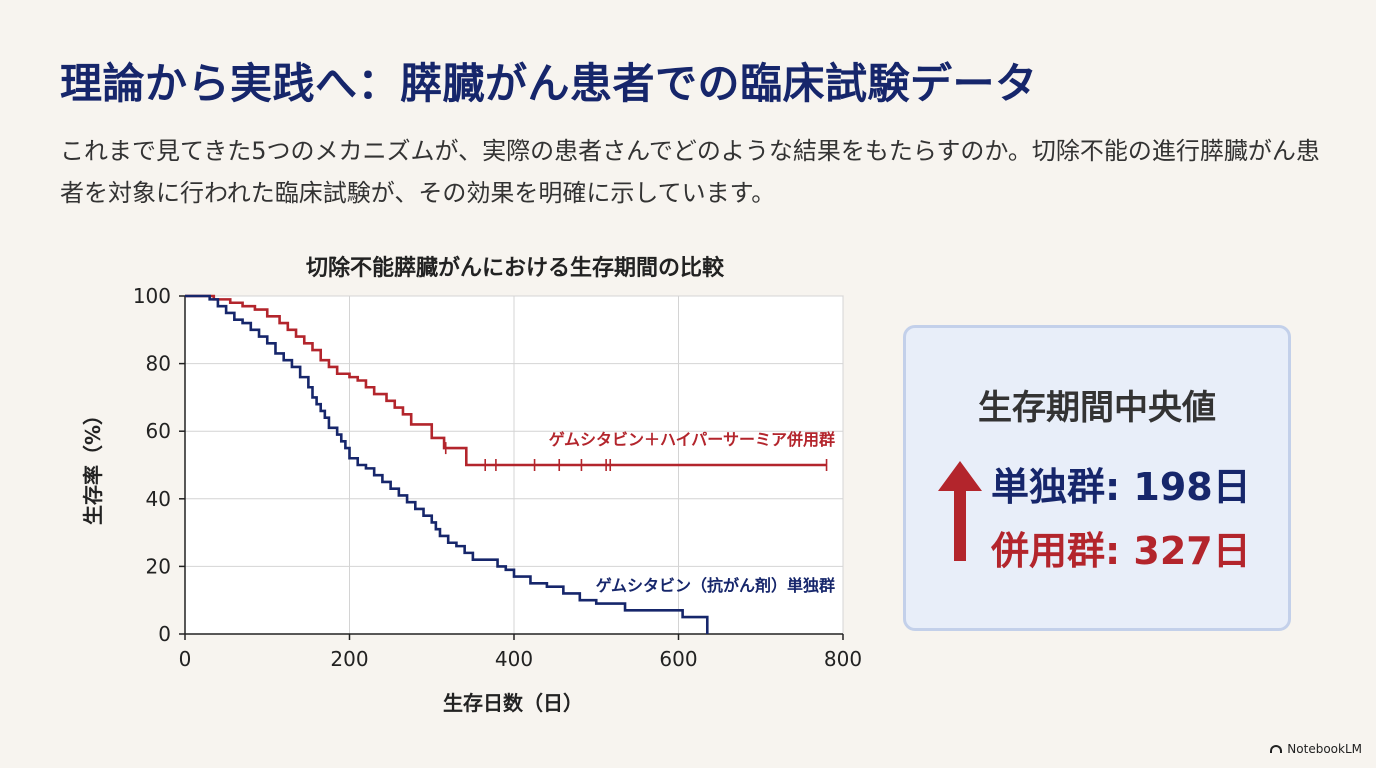  What do you see at coordinates (185, 659) in the screenshot?
I see `x-tick-label: 0` at bounding box center [185, 659].